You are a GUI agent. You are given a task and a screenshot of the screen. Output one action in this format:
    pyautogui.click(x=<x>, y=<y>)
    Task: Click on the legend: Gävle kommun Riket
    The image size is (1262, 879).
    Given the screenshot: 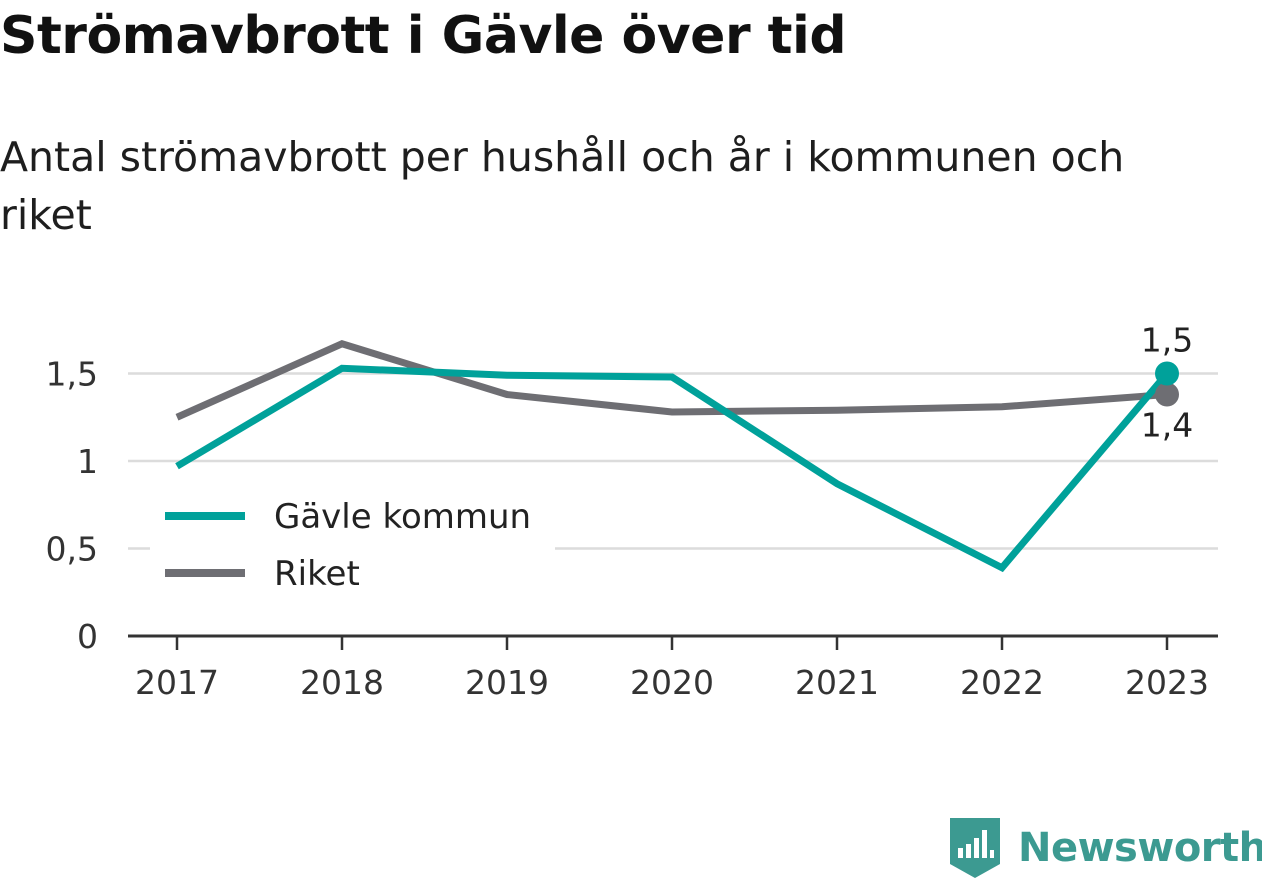 What is the action you would take?
    pyautogui.click(x=352, y=547)
    